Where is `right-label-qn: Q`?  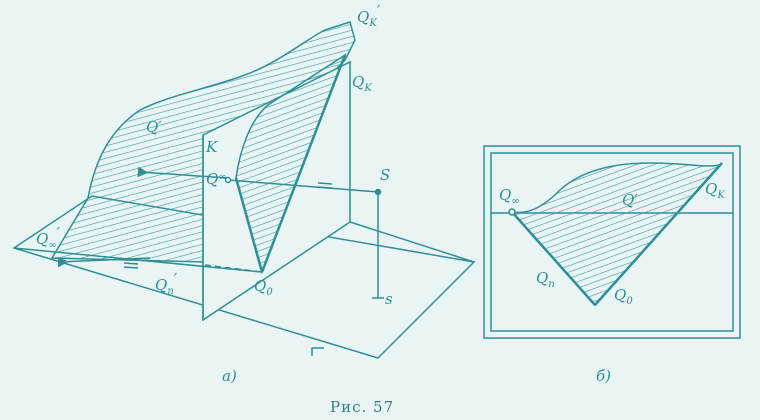
right-label-qn: Q is located at coordinates (542, 278).